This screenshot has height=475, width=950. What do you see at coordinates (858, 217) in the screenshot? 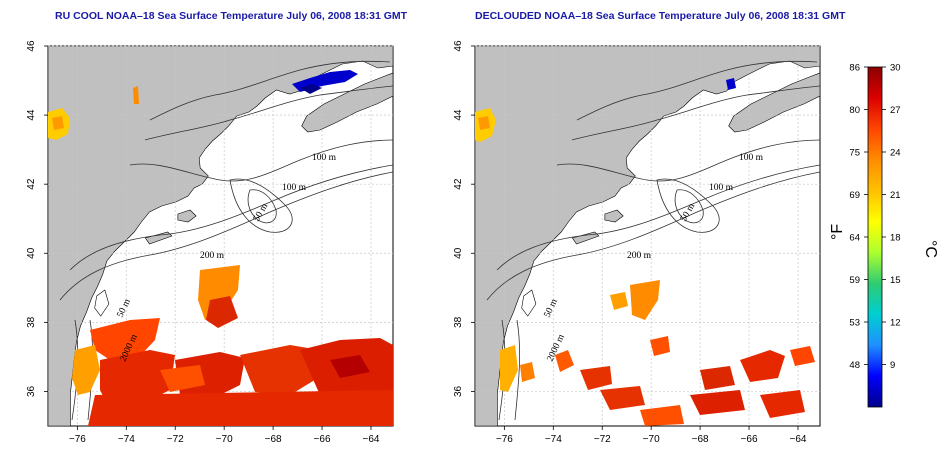
I see `colorbar-fahrenheit-ticks: 86 80 75 69 64 59 53 48` at bounding box center [858, 217].